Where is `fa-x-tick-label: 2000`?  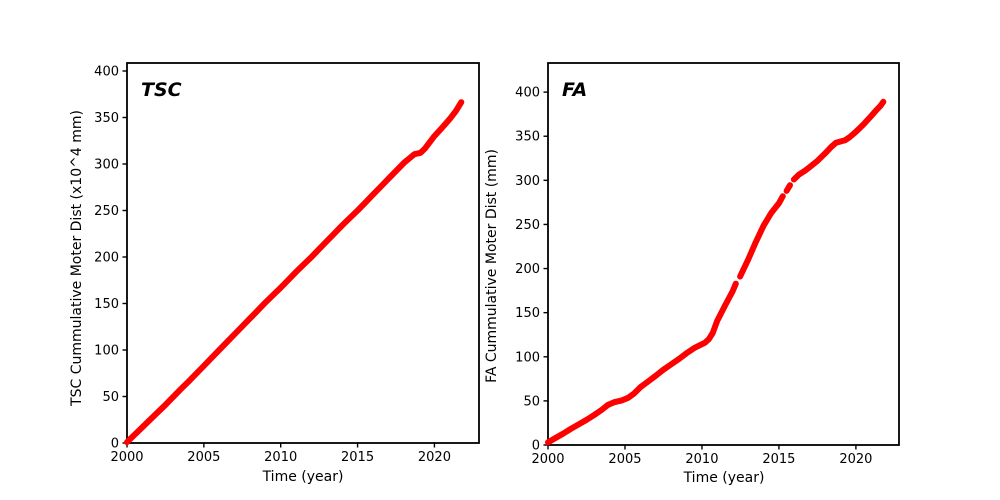
fa-x-tick-label: 2000 is located at coordinates (547, 459).